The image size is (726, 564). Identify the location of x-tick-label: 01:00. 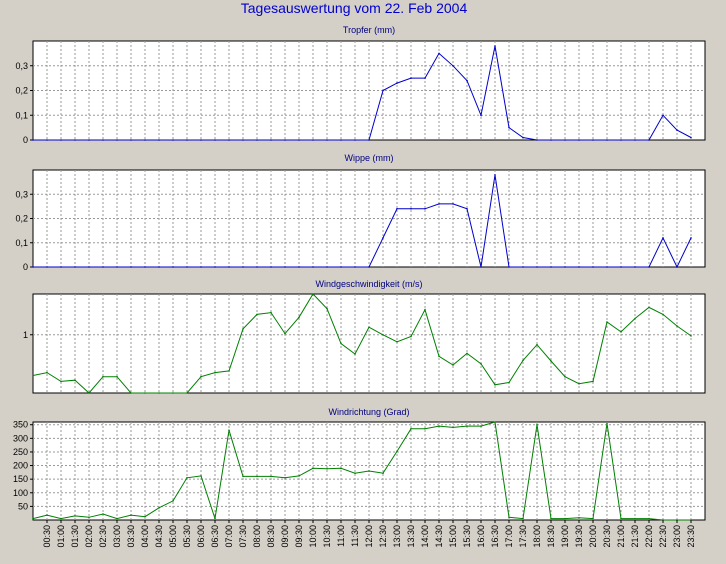
(61, 536).